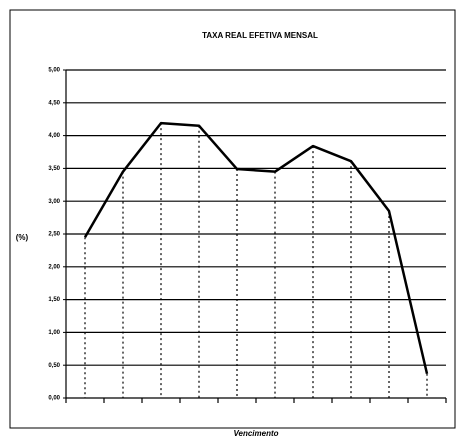  I want to click on y-axis-label: (%), so click(22, 237).